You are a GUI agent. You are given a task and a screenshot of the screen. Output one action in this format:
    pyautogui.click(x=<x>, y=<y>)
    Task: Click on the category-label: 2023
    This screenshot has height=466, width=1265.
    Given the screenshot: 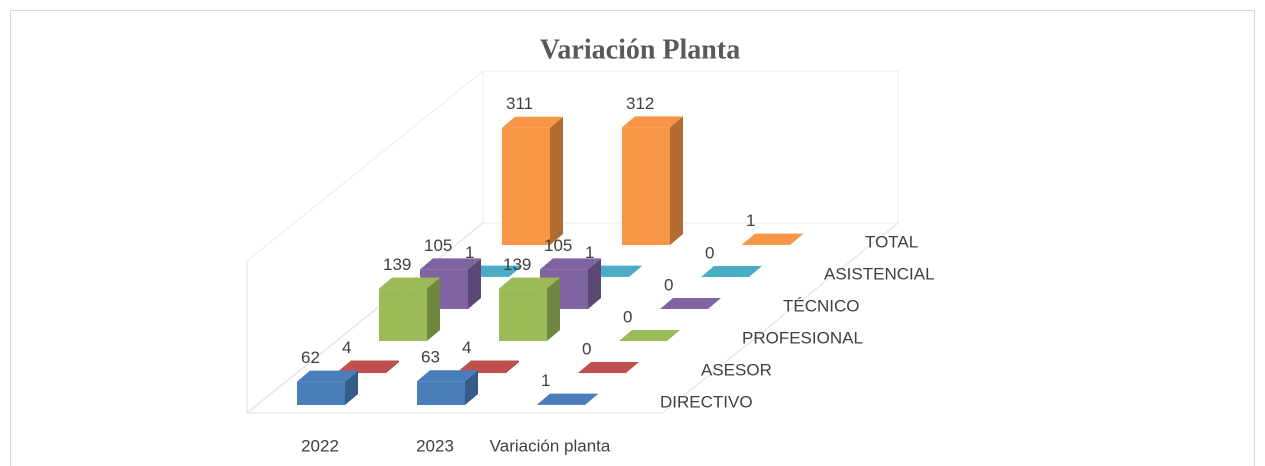 What is the action you would take?
    pyautogui.click(x=435, y=445)
    